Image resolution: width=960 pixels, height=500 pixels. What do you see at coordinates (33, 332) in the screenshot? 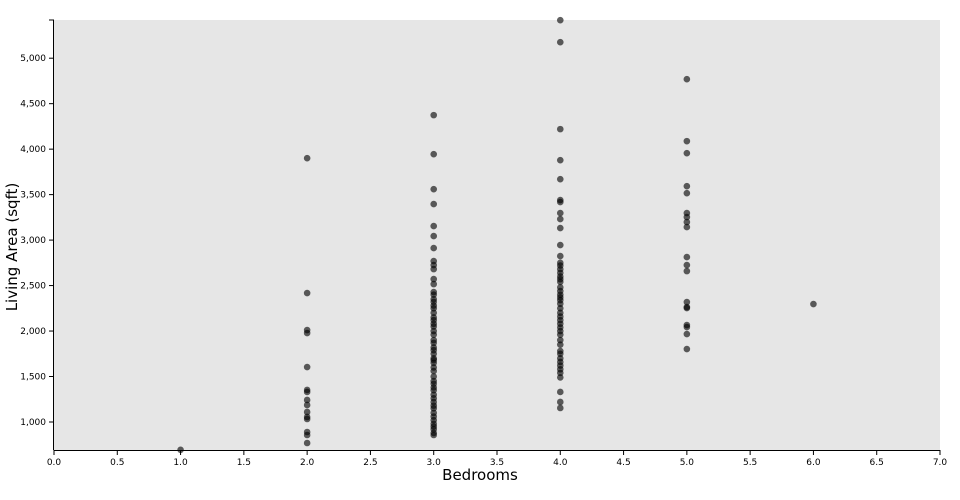
I see `y-tick-label: 2,000` at bounding box center [33, 332].